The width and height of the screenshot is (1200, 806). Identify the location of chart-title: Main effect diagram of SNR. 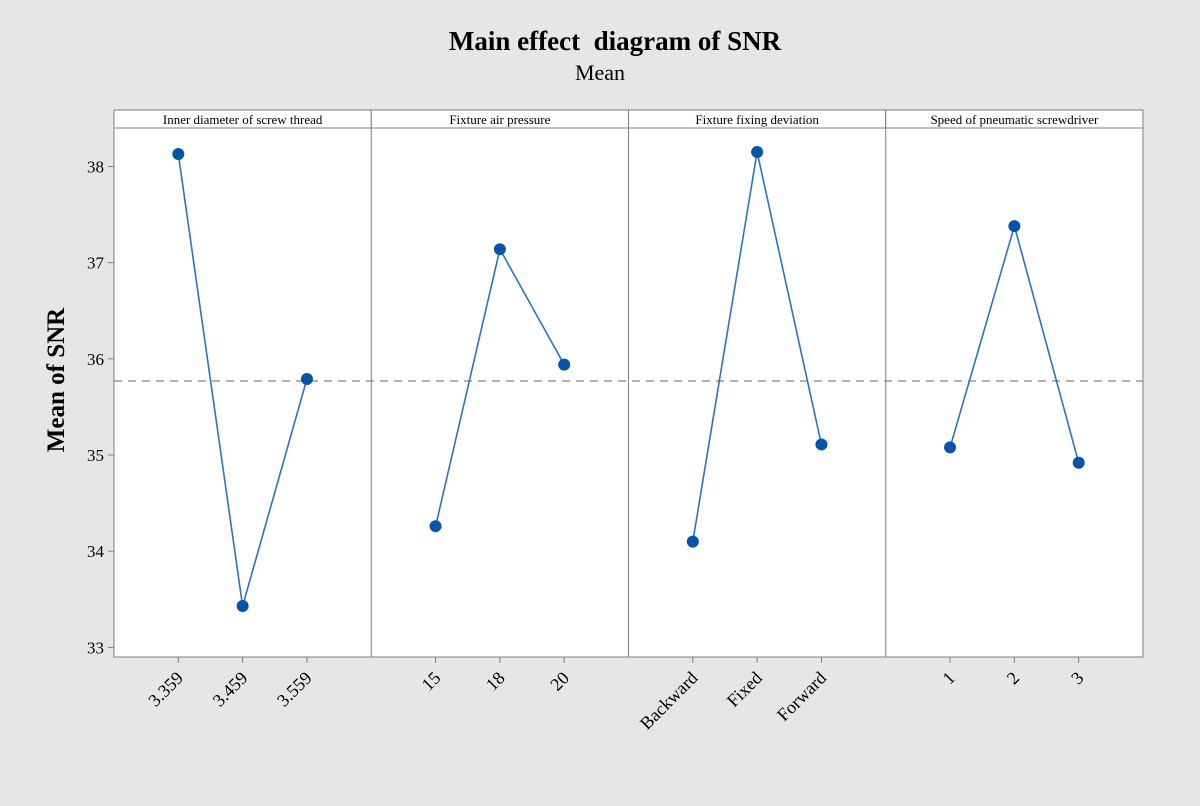
(615, 41).